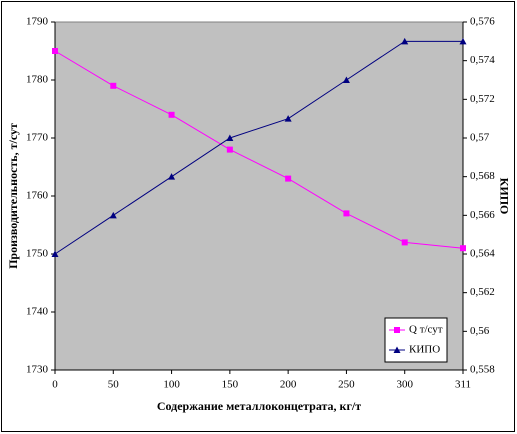 The height and width of the screenshot is (434, 517). Describe the element at coordinates (504, 196) in the screenshot. I see `y2-axis-title: КИПО` at that location.